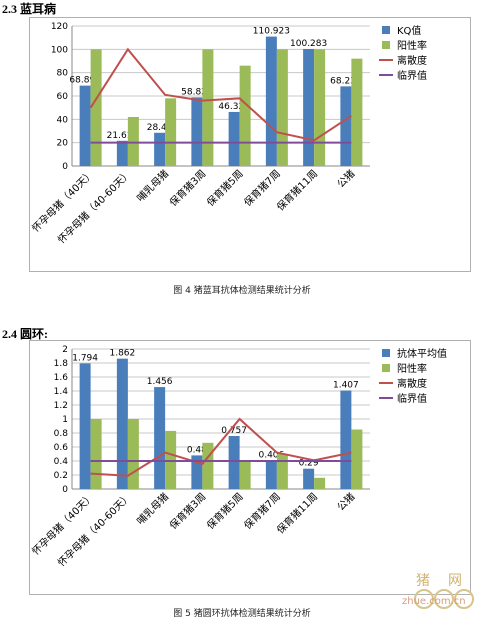  Describe the element at coordinates (85, 358) in the screenshot. I see `data-label: 1.794` at that location.